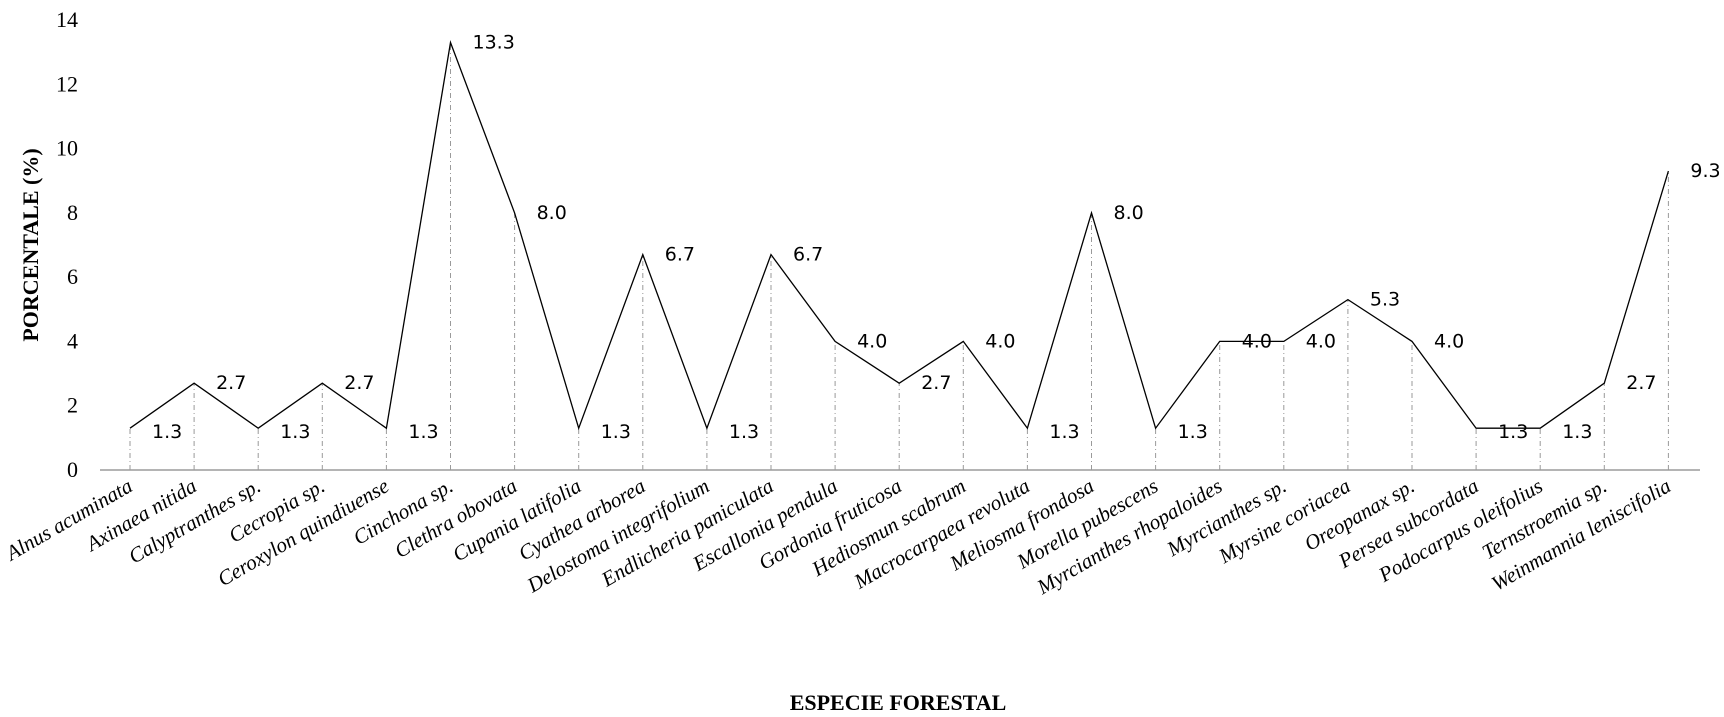 The width and height of the screenshot is (1724, 717). What do you see at coordinates (72, 469) in the screenshot?
I see `y-tick-label: 0` at bounding box center [72, 469].